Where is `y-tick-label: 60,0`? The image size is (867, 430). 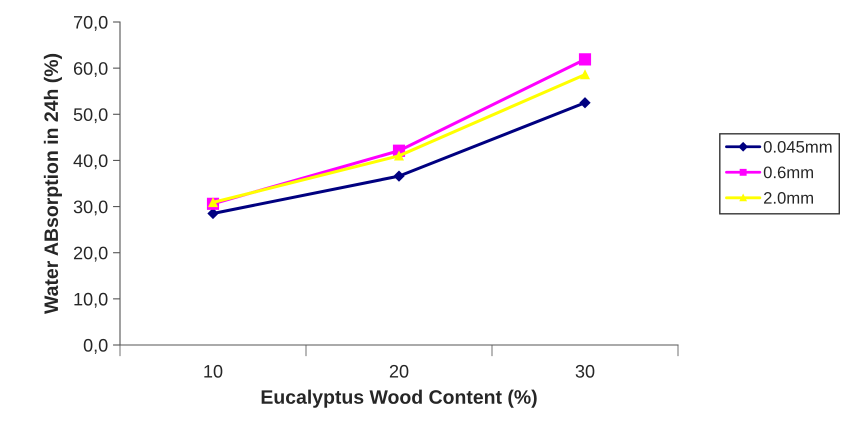 y-tick-label: 60,0 is located at coordinates (91, 69).